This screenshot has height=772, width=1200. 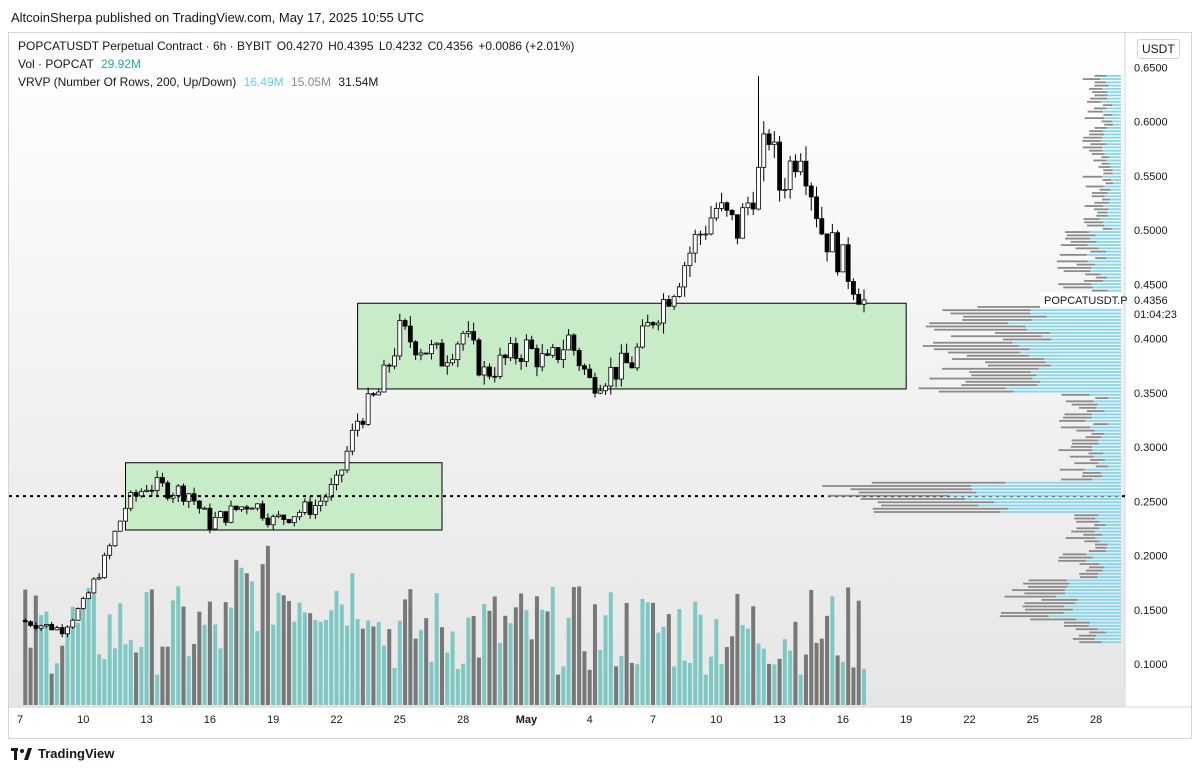 I want to click on currency-label: USDT, so click(x=1158, y=49).